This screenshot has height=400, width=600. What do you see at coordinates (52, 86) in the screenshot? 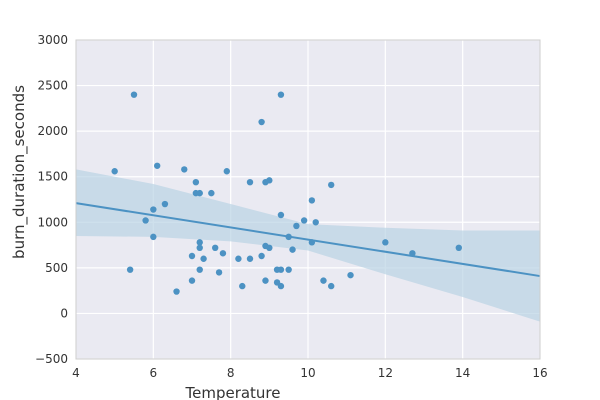
I see `y-tick-label: 2500` at bounding box center [52, 86].